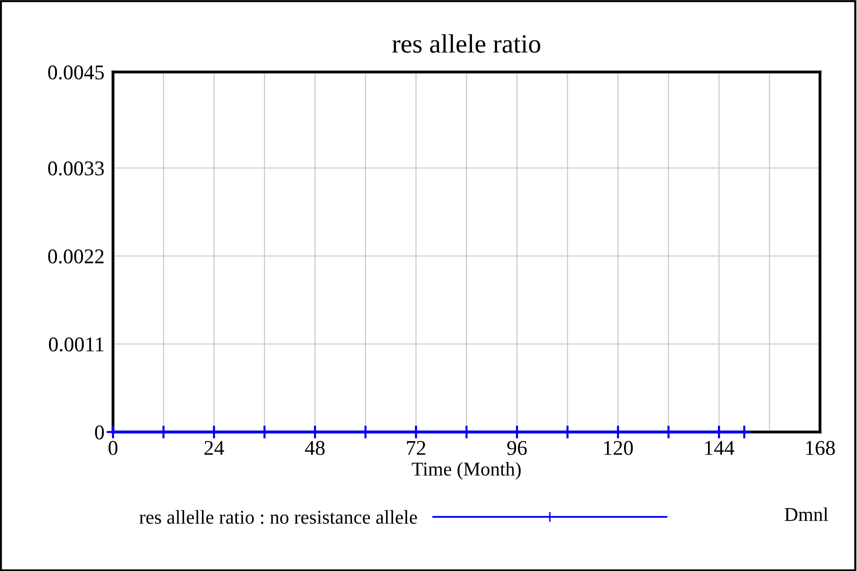 Image resolution: width=857 pixels, height=571 pixels. Describe the element at coordinates (618, 447) in the screenshot. I see `x-tick-label: 120` at that location.